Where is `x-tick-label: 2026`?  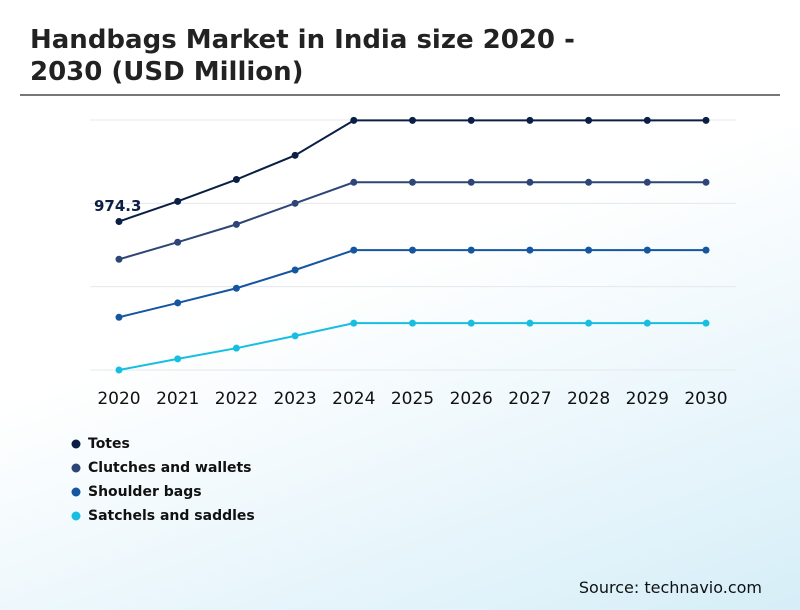
x-tick-label: 2026 is located at coordinates (471, 399).